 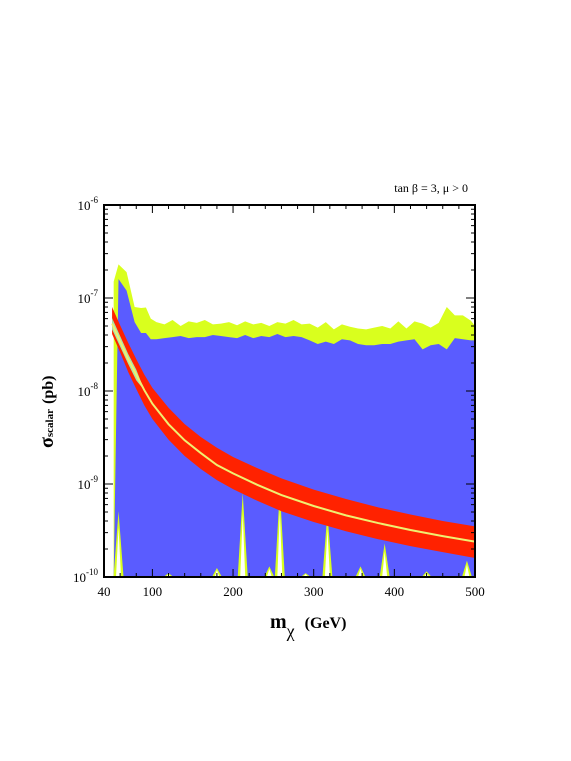 What do you see at coordinates (233, 591) in the screenshot?
I see `x-tick-label-200: 200` at bounding box center [233, 591].